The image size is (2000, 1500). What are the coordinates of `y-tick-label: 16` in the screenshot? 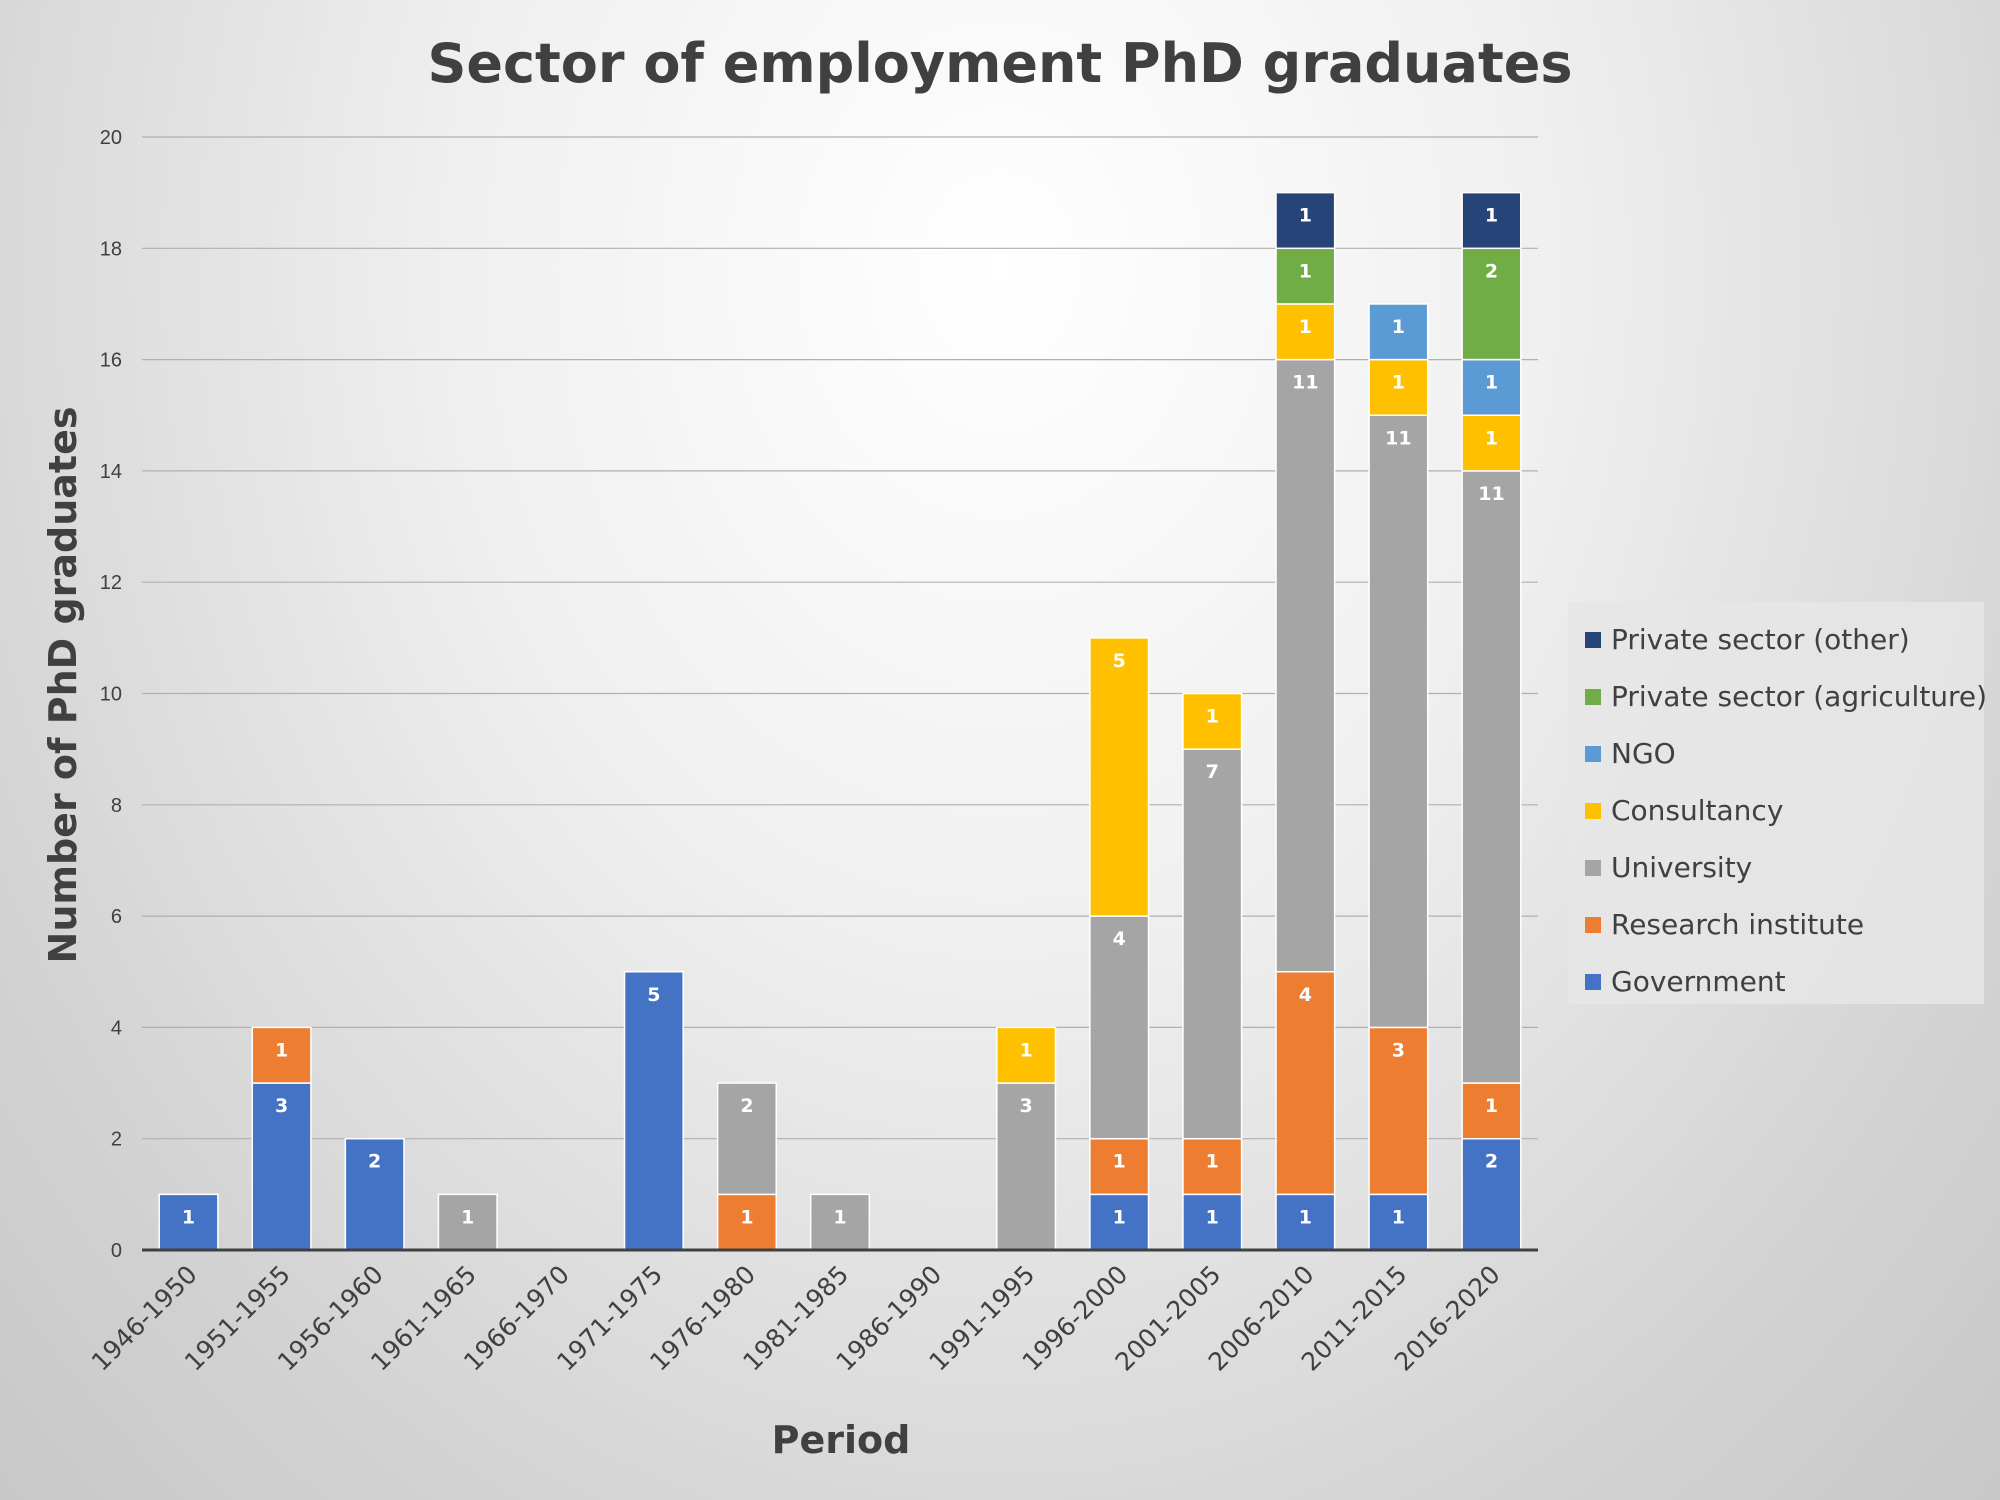 It's located at (111, 361).